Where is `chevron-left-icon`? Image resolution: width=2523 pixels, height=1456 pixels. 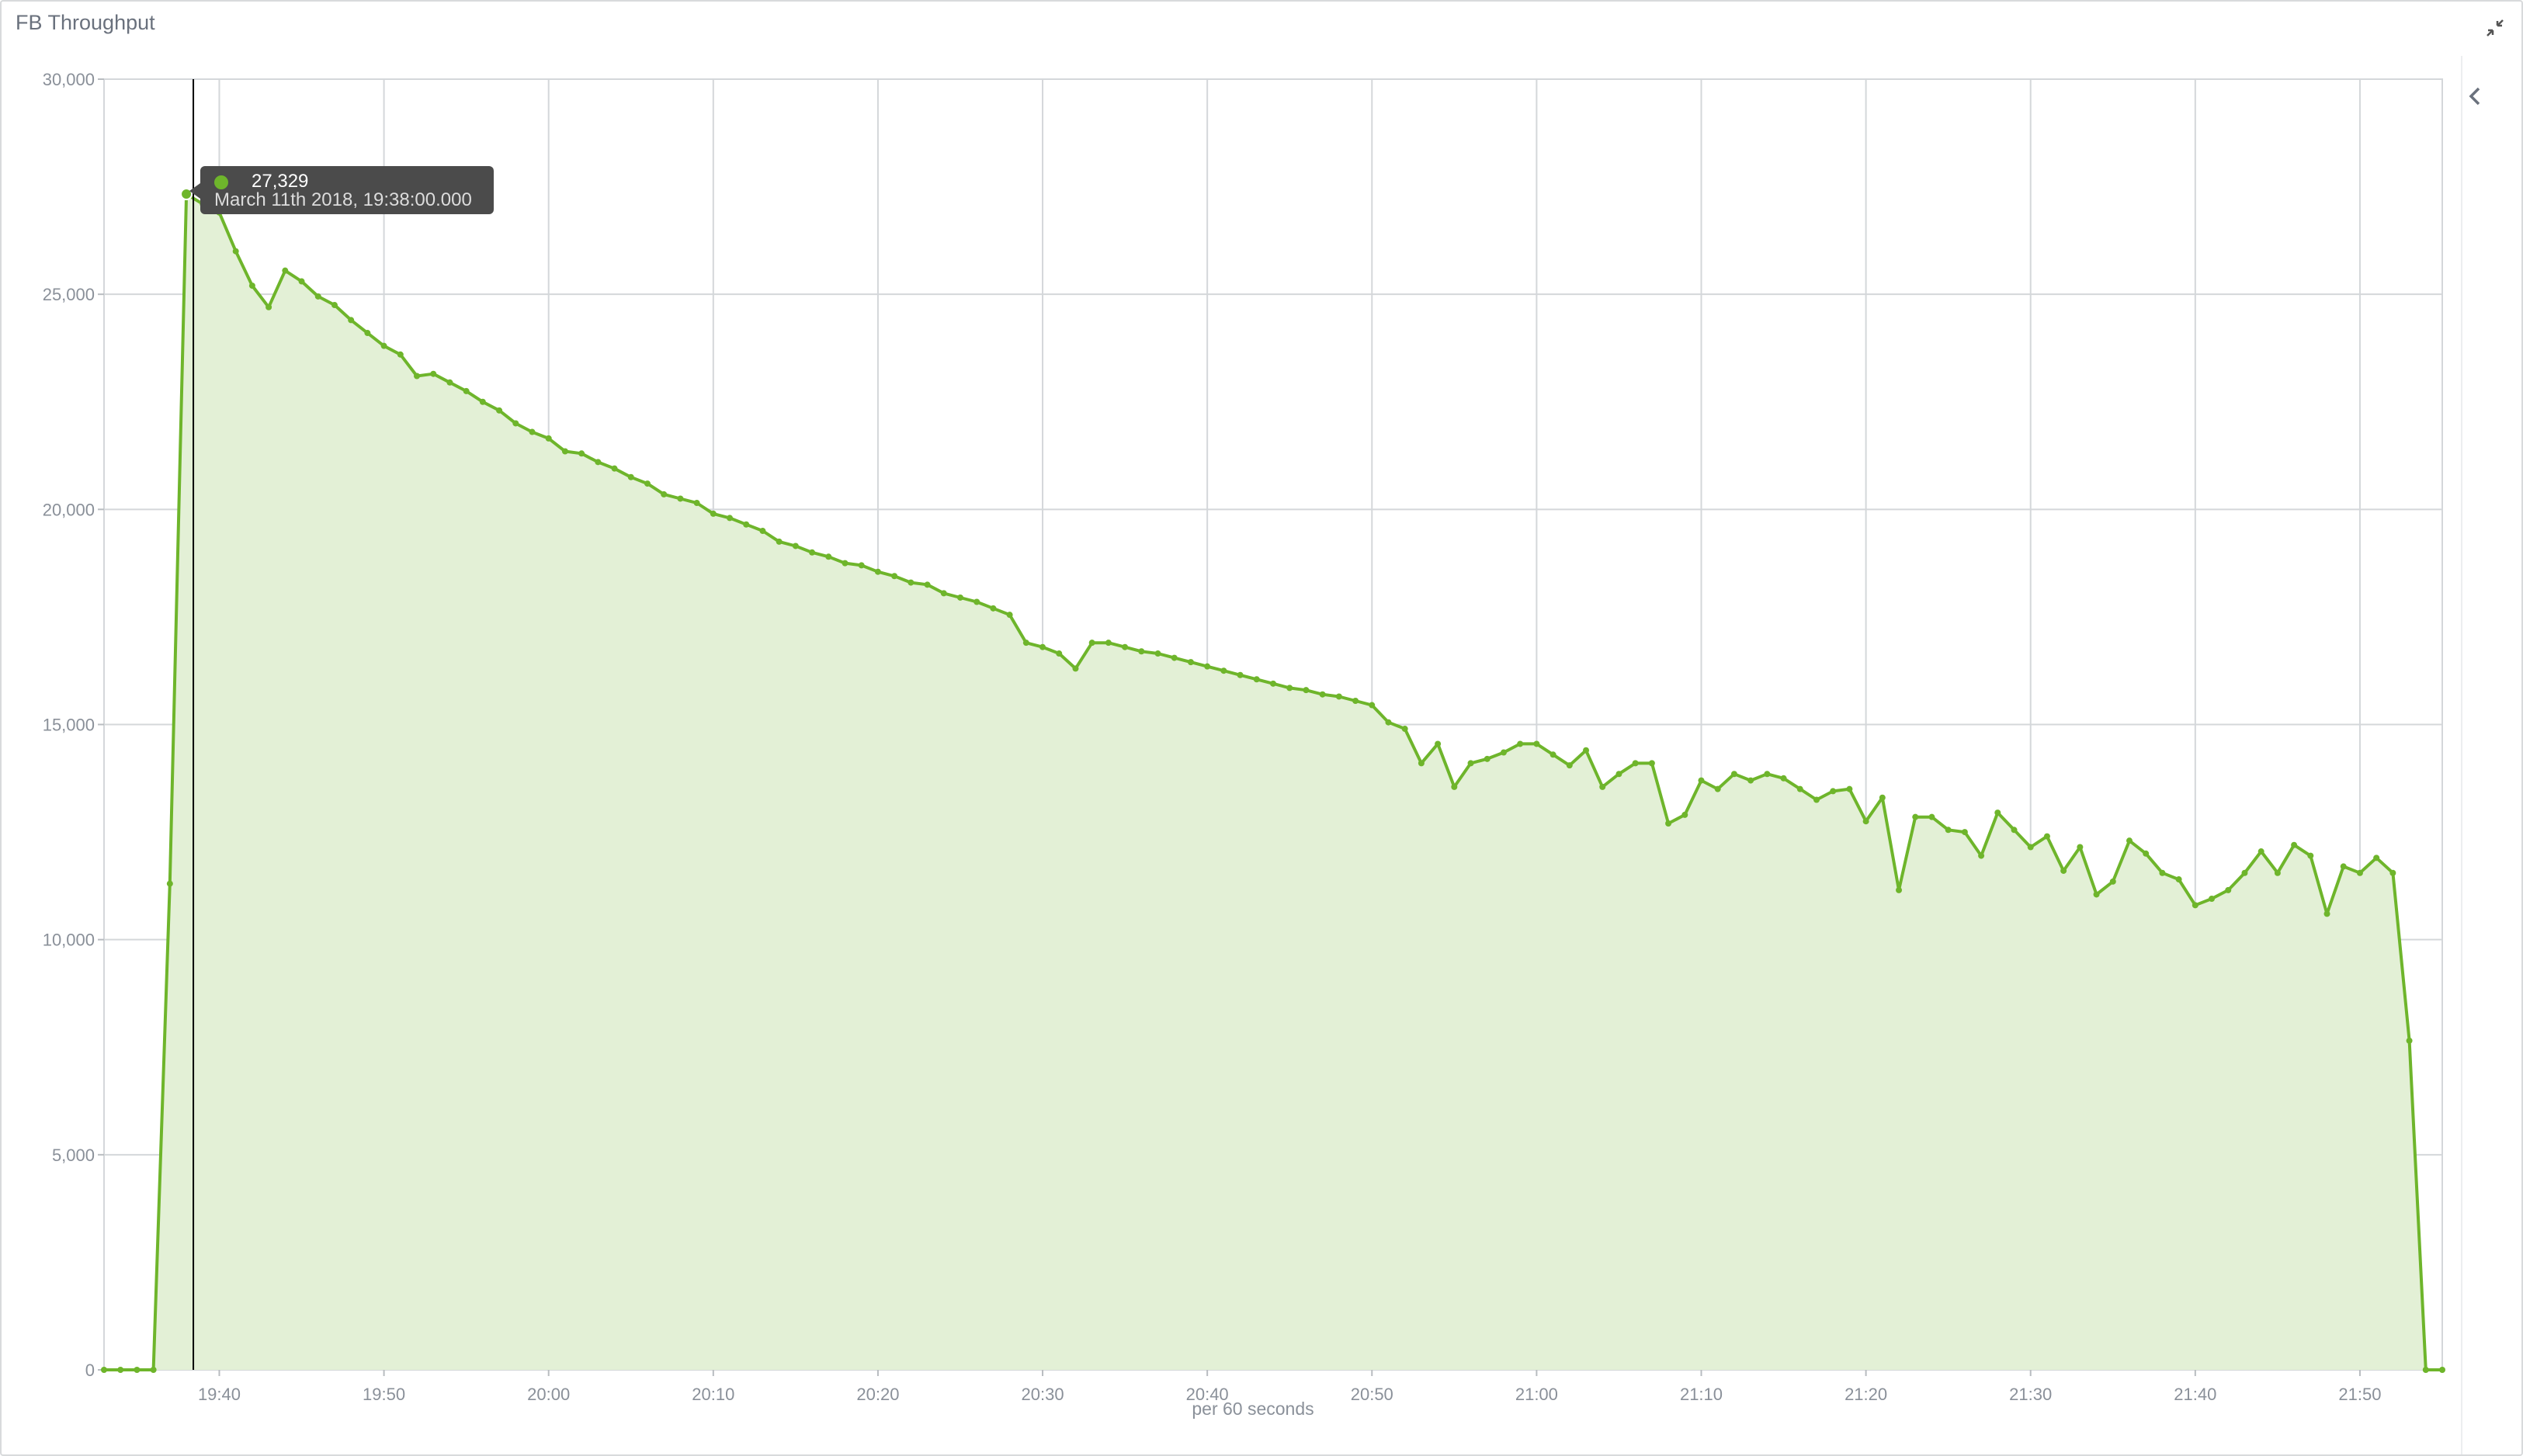
chevron-left-icon is located at coordinates (2475, 96).